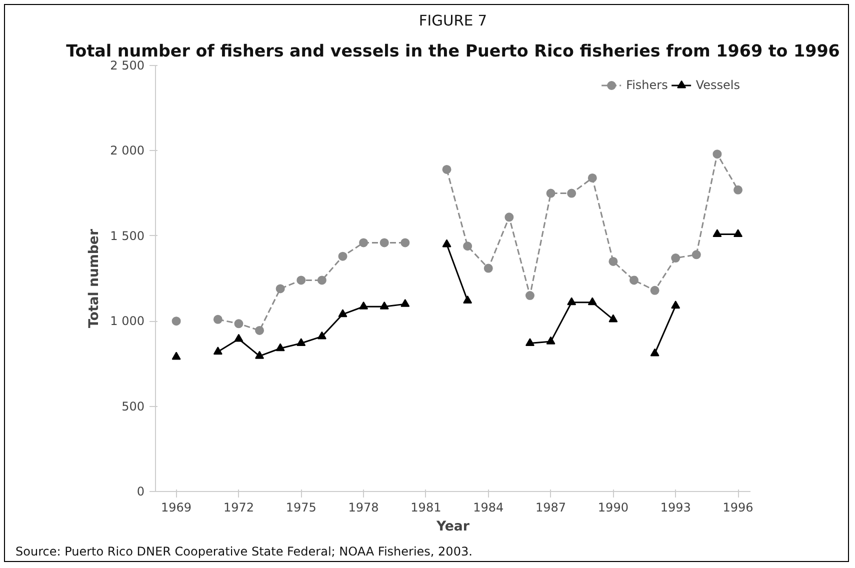 The image size is (855, 568). Describe the element at coordinates (488, 507) in the screenshot. I see `x-tick-label: 1984` at that location.